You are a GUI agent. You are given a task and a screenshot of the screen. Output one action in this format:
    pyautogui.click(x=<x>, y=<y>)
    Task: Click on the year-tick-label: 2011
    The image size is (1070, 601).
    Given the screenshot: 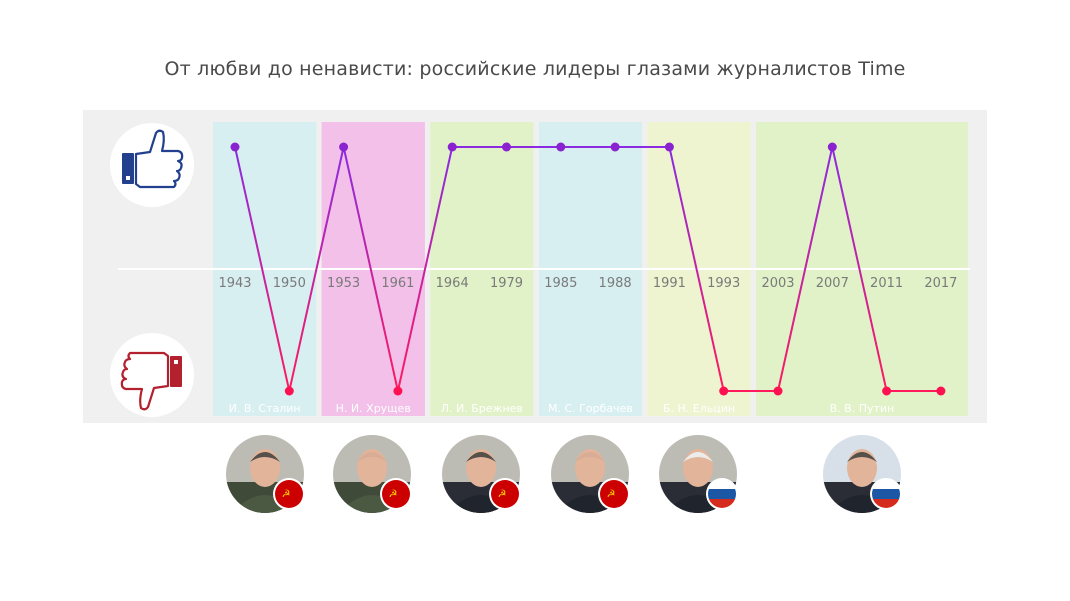 What is the action you would take?
    pyautogui.click(x=886, y=283)
    